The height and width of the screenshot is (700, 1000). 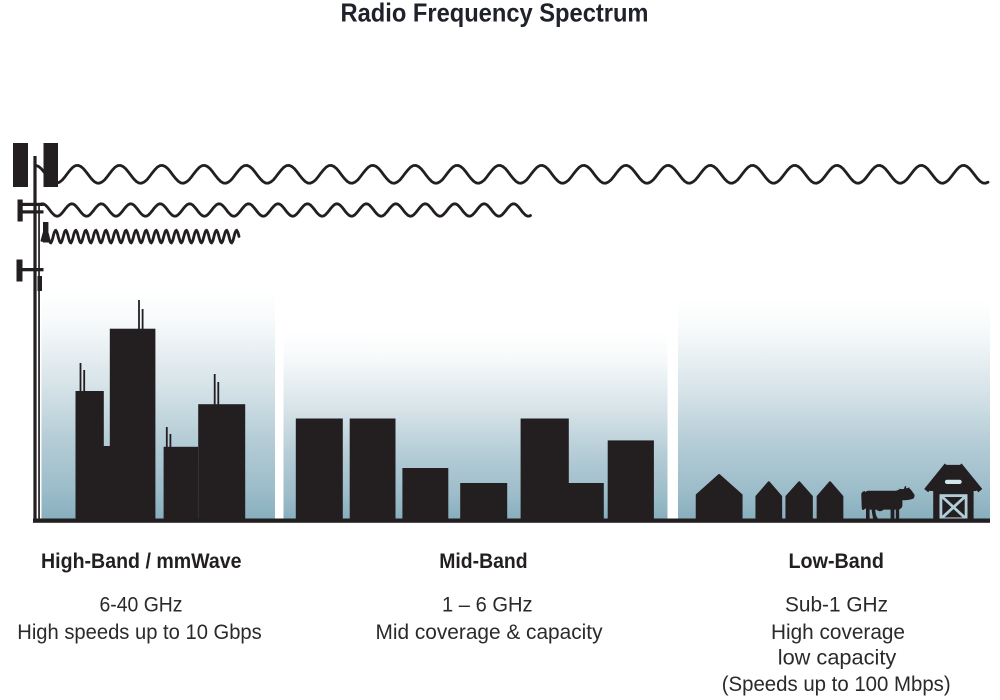 What do you see at coordinates (495, 14) in the screenshot?
I see `svg-text: Radio Frequency Spectrum` at bounding box center [495, 14].